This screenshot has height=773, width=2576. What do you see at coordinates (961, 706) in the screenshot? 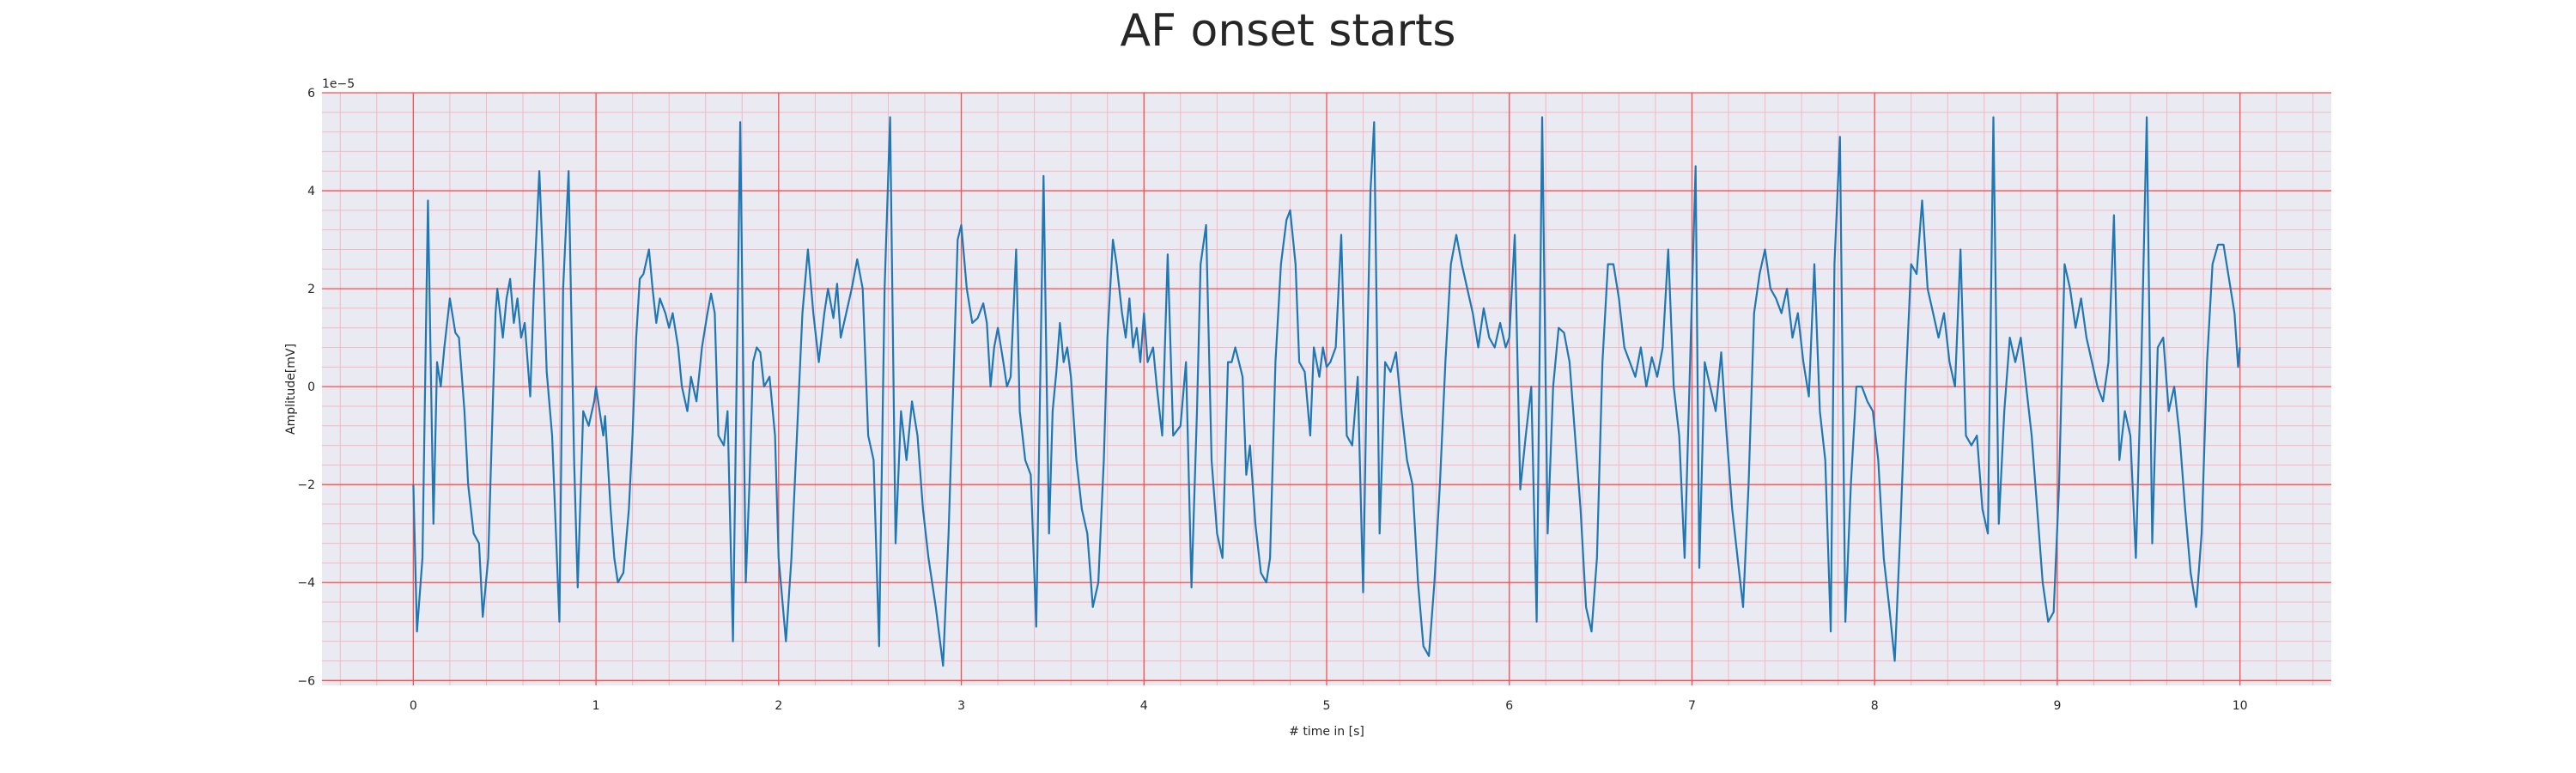
I see `x-tick-label: 3` at bounding box center [961, 706].